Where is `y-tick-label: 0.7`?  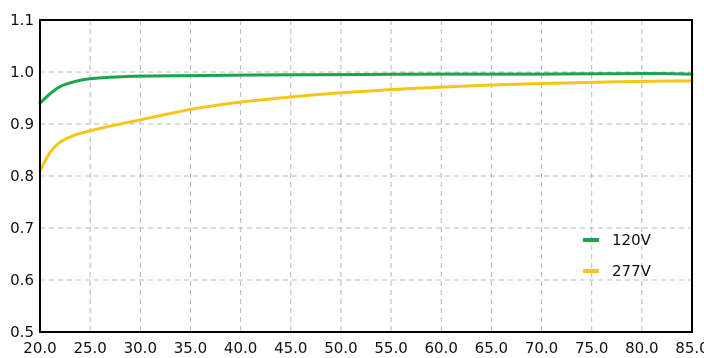
y-tick-label: 0.7 is located at coordinates (22, 228).